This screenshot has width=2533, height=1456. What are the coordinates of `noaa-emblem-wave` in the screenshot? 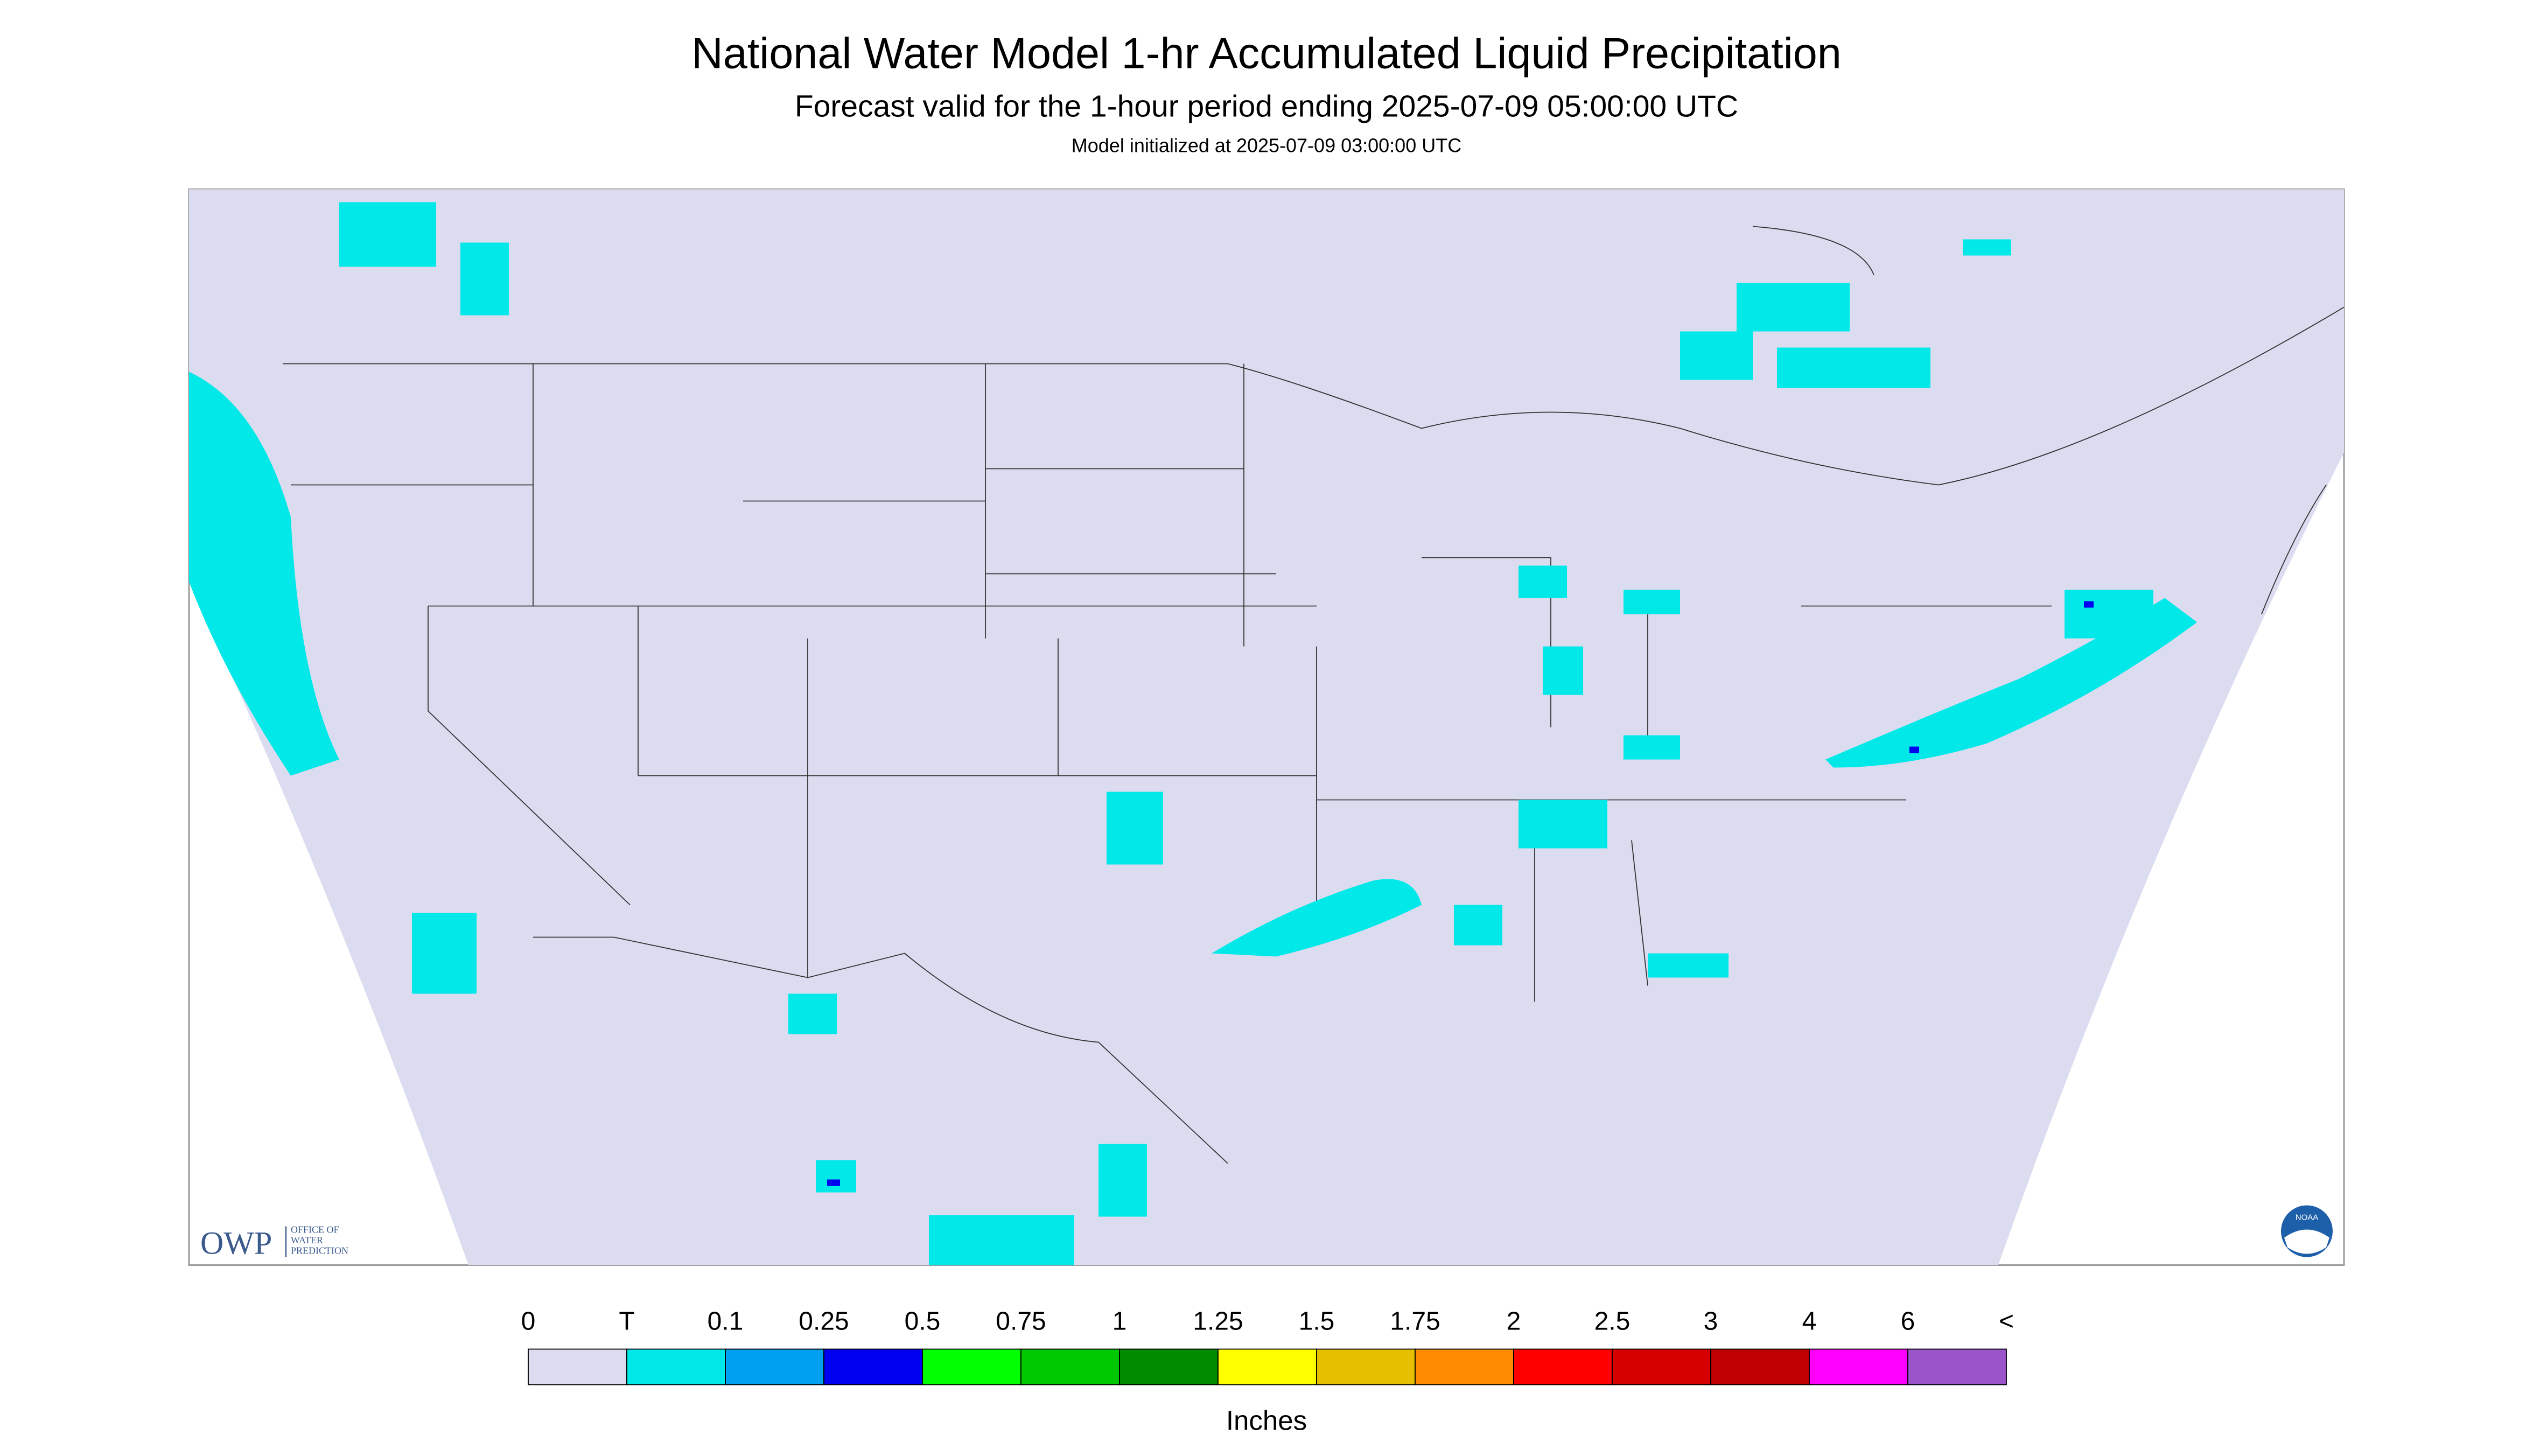 It's located at (2306, 1241).